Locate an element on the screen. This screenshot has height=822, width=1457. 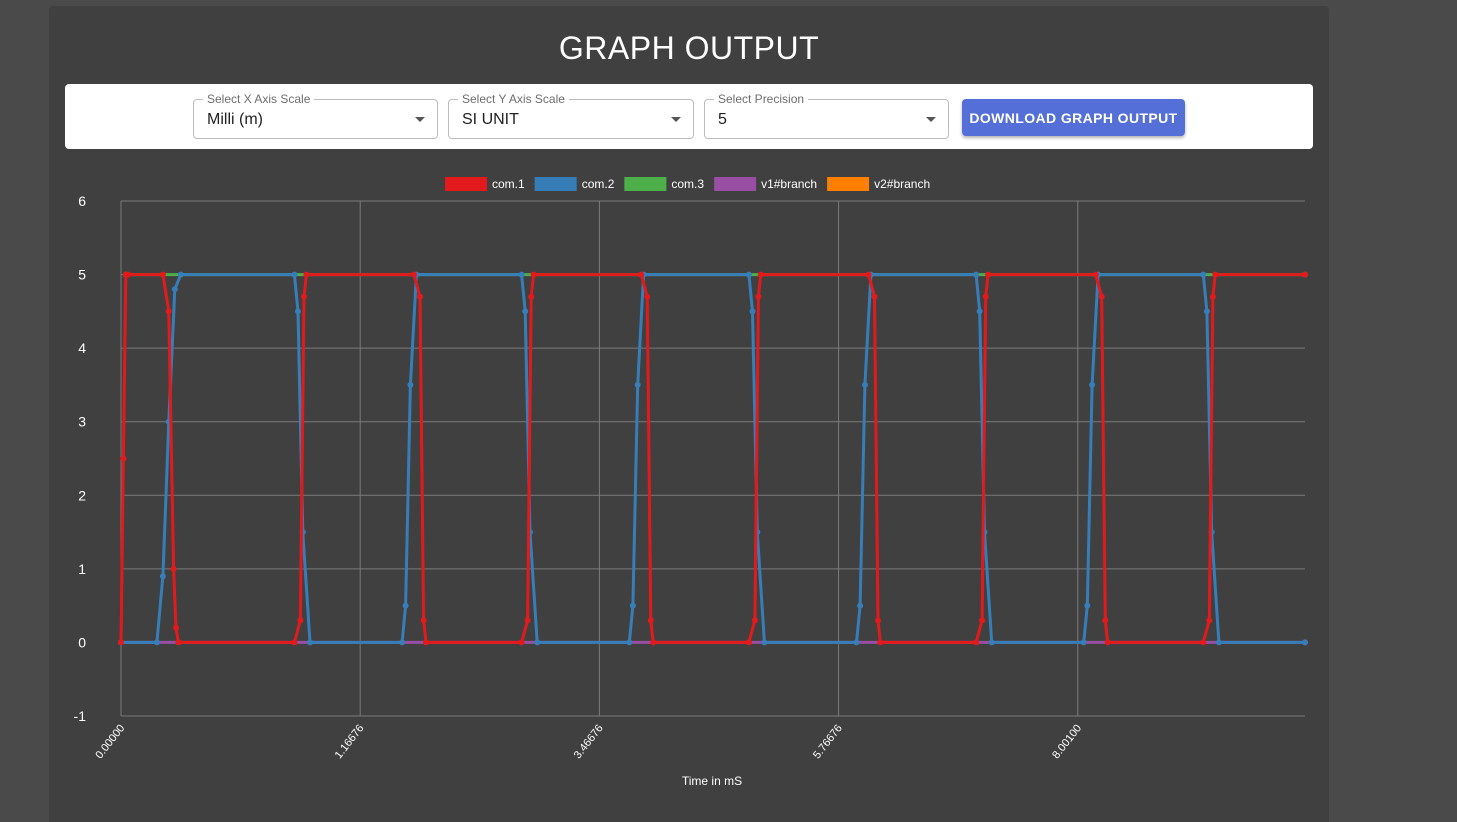
x-tick-label: 3.46676 is located at coordinates (589, 741).